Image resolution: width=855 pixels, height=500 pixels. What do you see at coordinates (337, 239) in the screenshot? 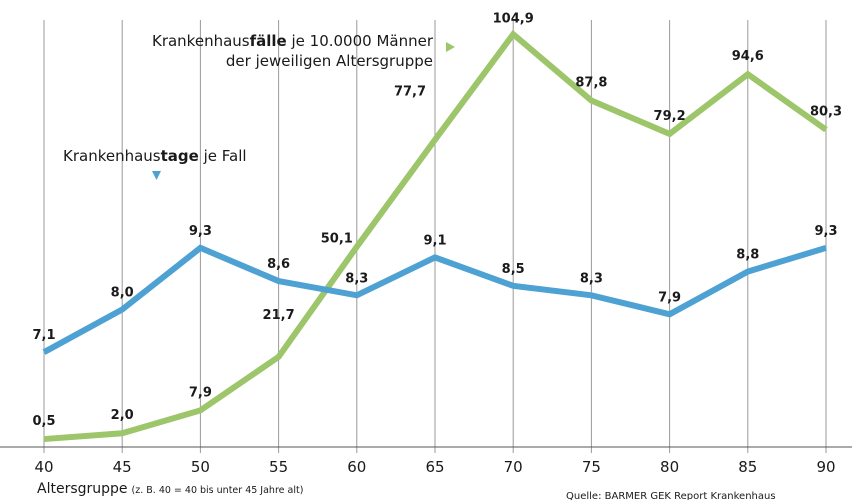
I see `data-label-faelle: 50,1` at bounding box center [337, 239].